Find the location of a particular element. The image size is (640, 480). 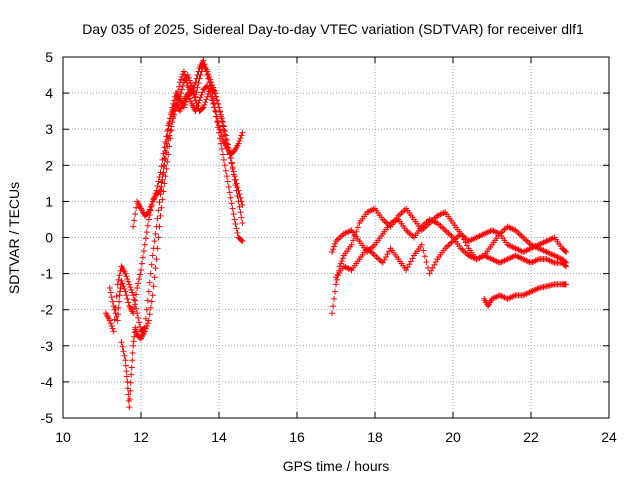

series-arc-f is located at coordinates (449, 243).